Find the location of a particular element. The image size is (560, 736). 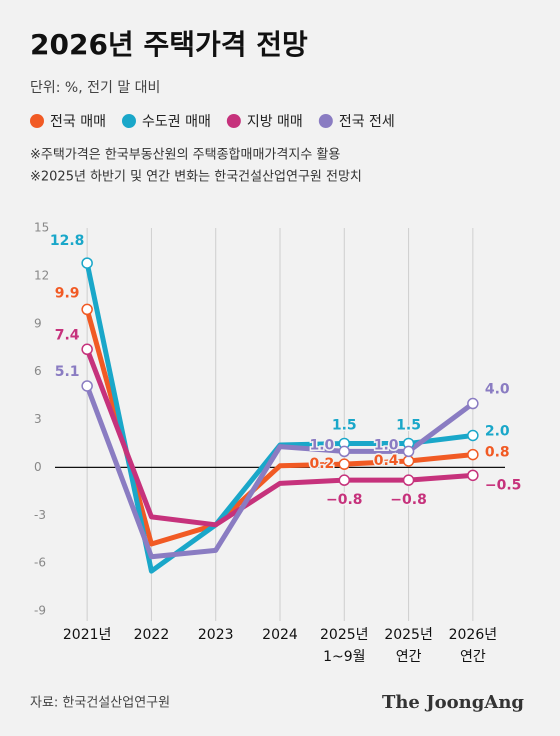

data-label: 0.4 is located at coordinates (386, 461).